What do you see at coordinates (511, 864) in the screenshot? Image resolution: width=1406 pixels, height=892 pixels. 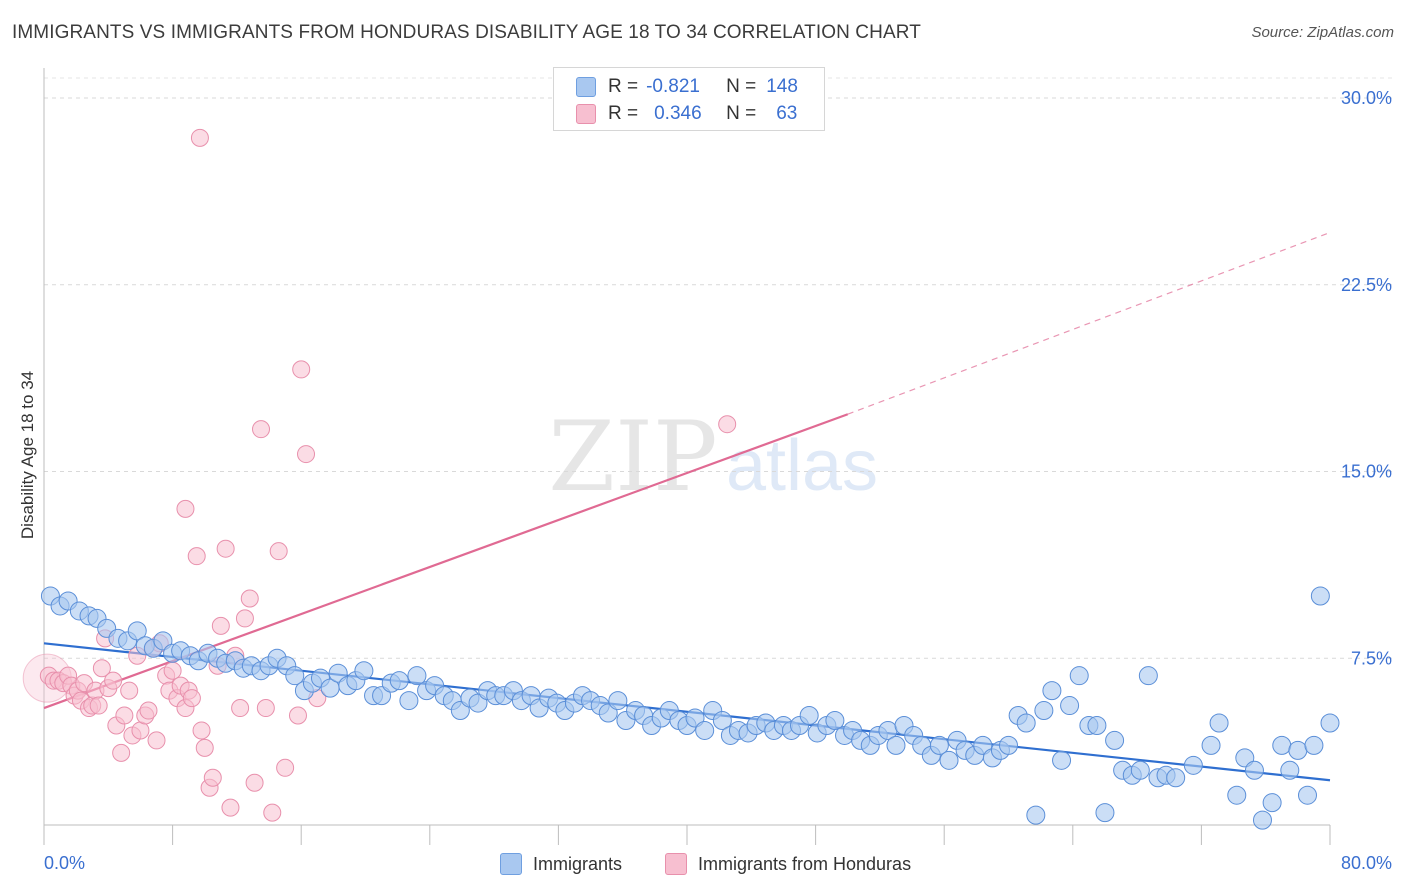 I see `bottom-legend-swatch-immigrants` at bounding box center [511, 864].